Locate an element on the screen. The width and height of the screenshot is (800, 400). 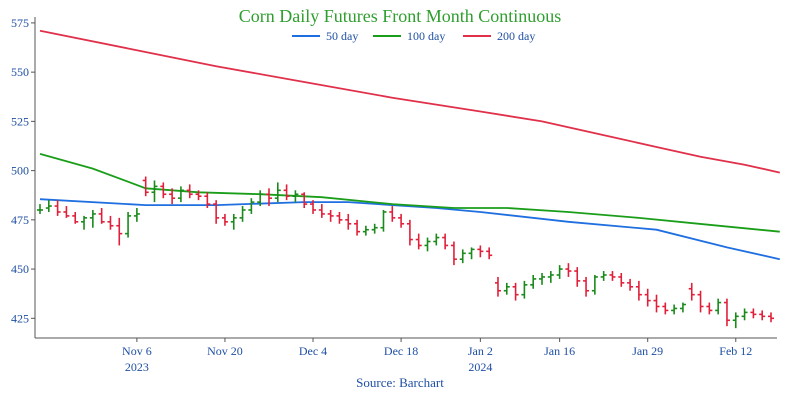
x-tick-label: Nov 20 is located at coordinates (225, 351).